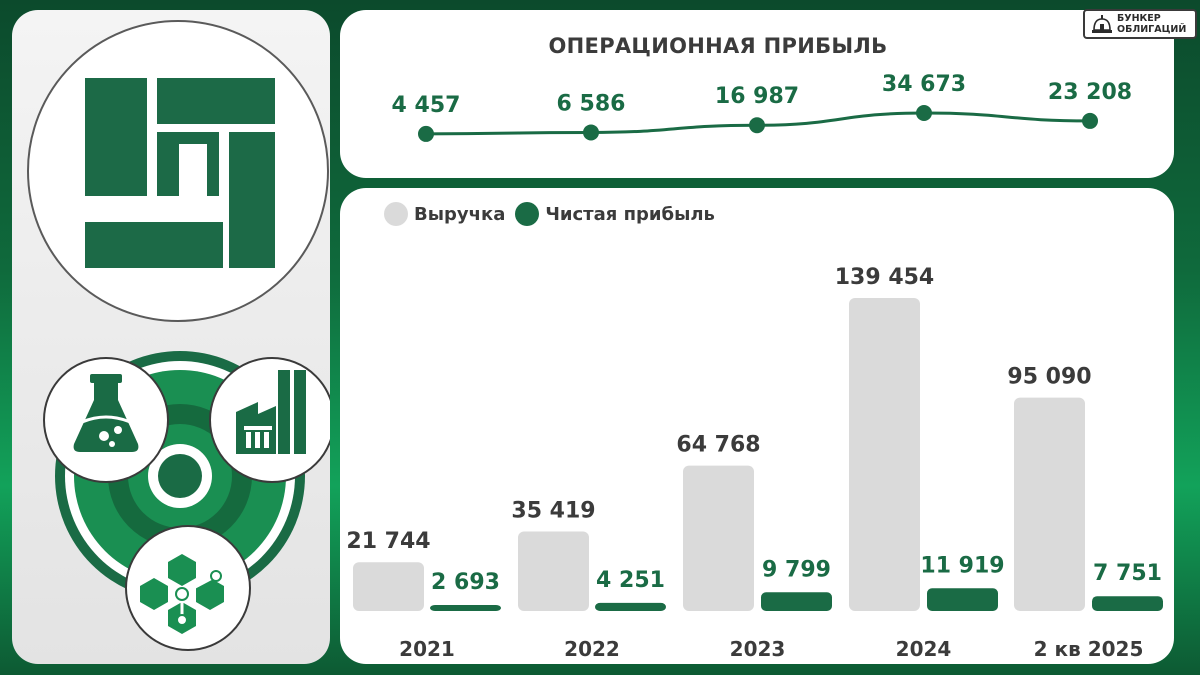 This screenshot has height=675, width=1200. I want to click on revenue-value-label: 95 090, so click(1049, 377).